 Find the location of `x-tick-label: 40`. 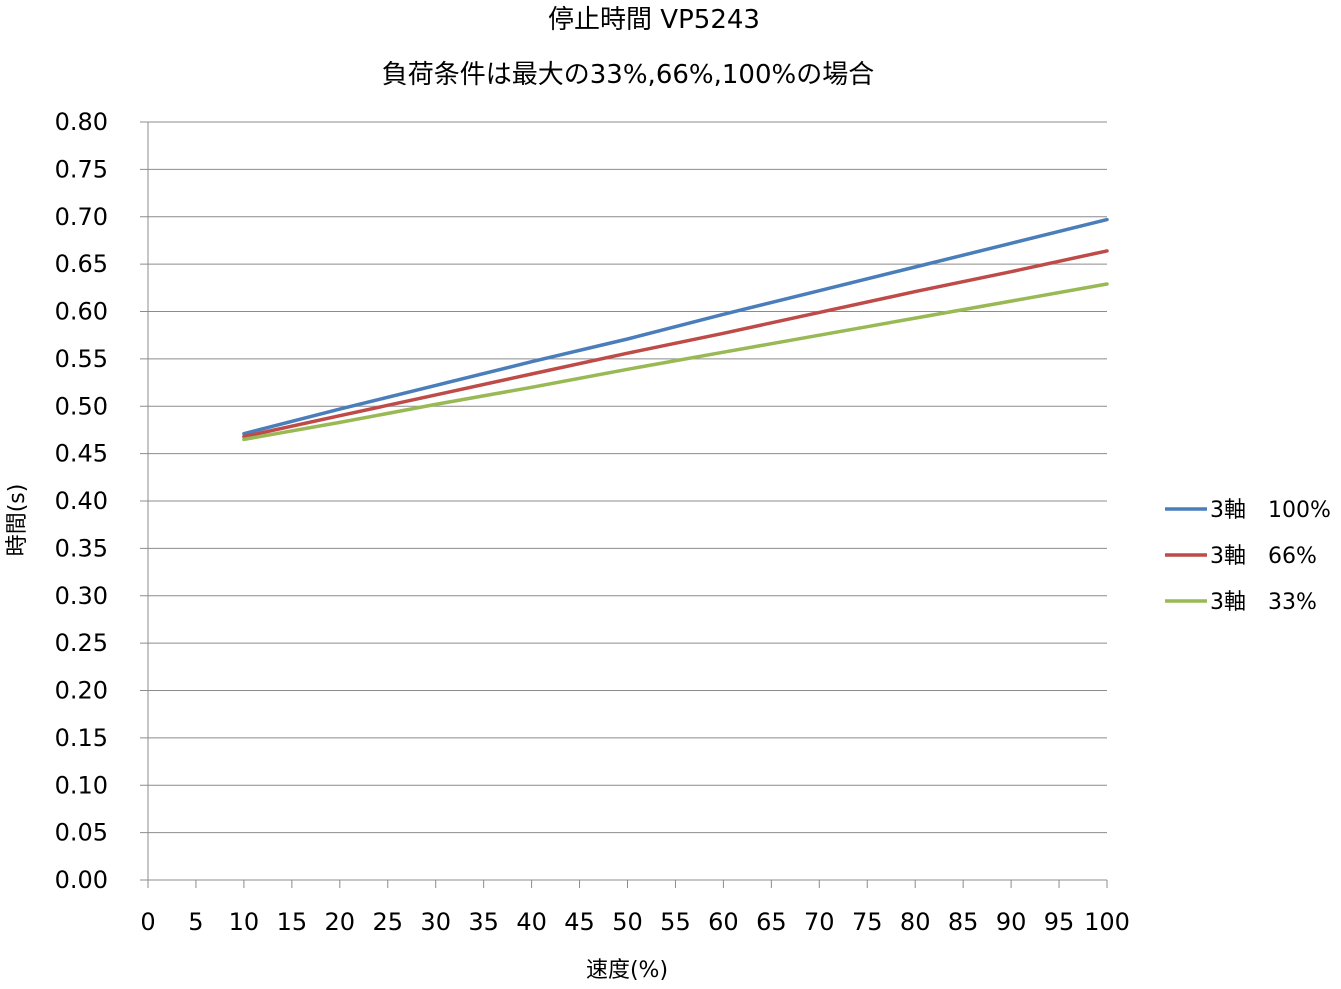

x-tick-label: 40 is located at coordinates (531, 922).